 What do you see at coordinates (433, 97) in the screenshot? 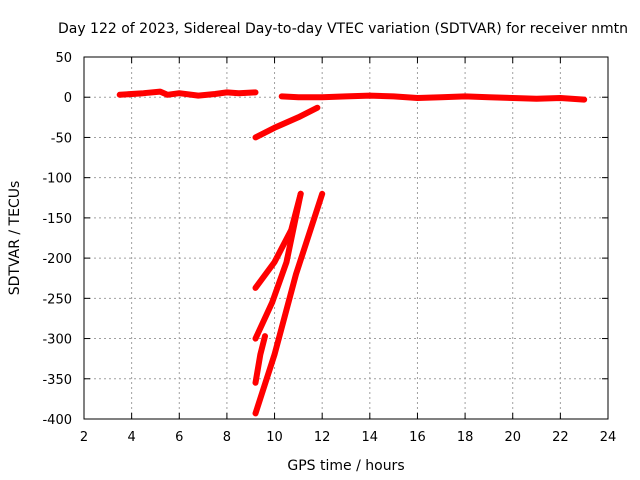
I see `sdtvar-daytime` at bounding box center [433, 97].